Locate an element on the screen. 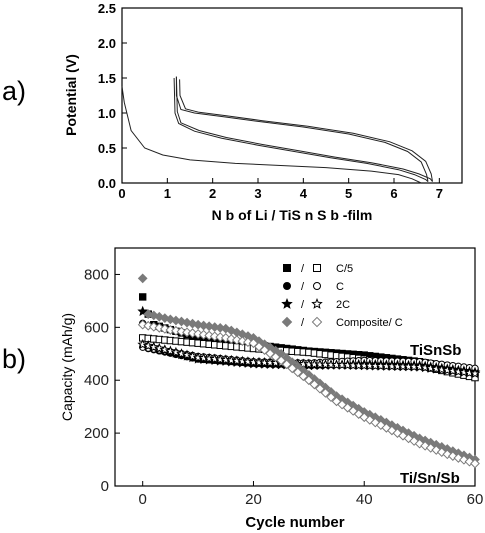 This screenshot has height=533, width=485. y-tick-label-b: 0 is located at coordinates (105, 486).